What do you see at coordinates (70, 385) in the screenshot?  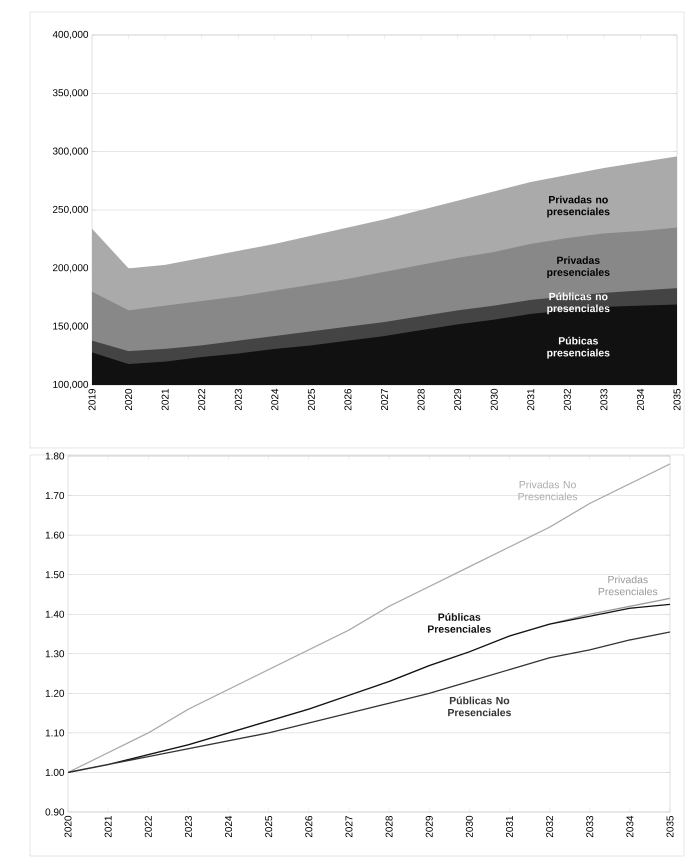 I see `y-tick-label: 100,000` at bounding box center [70, 385].